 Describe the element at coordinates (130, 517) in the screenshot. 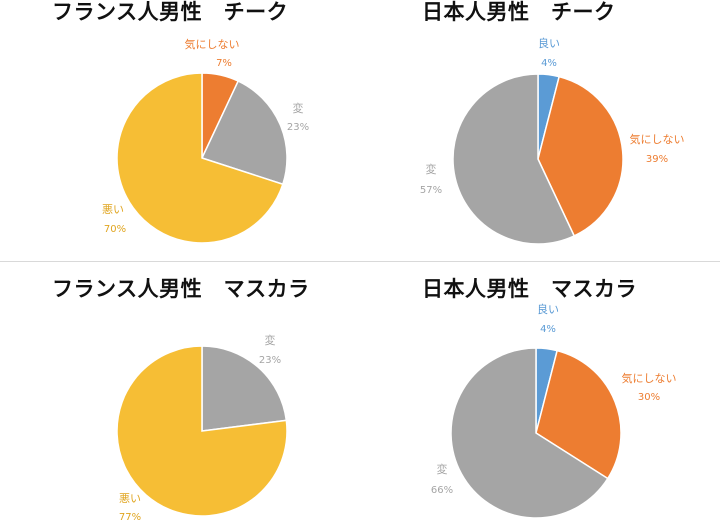

I see `slice-percentage: 77%` at that location.